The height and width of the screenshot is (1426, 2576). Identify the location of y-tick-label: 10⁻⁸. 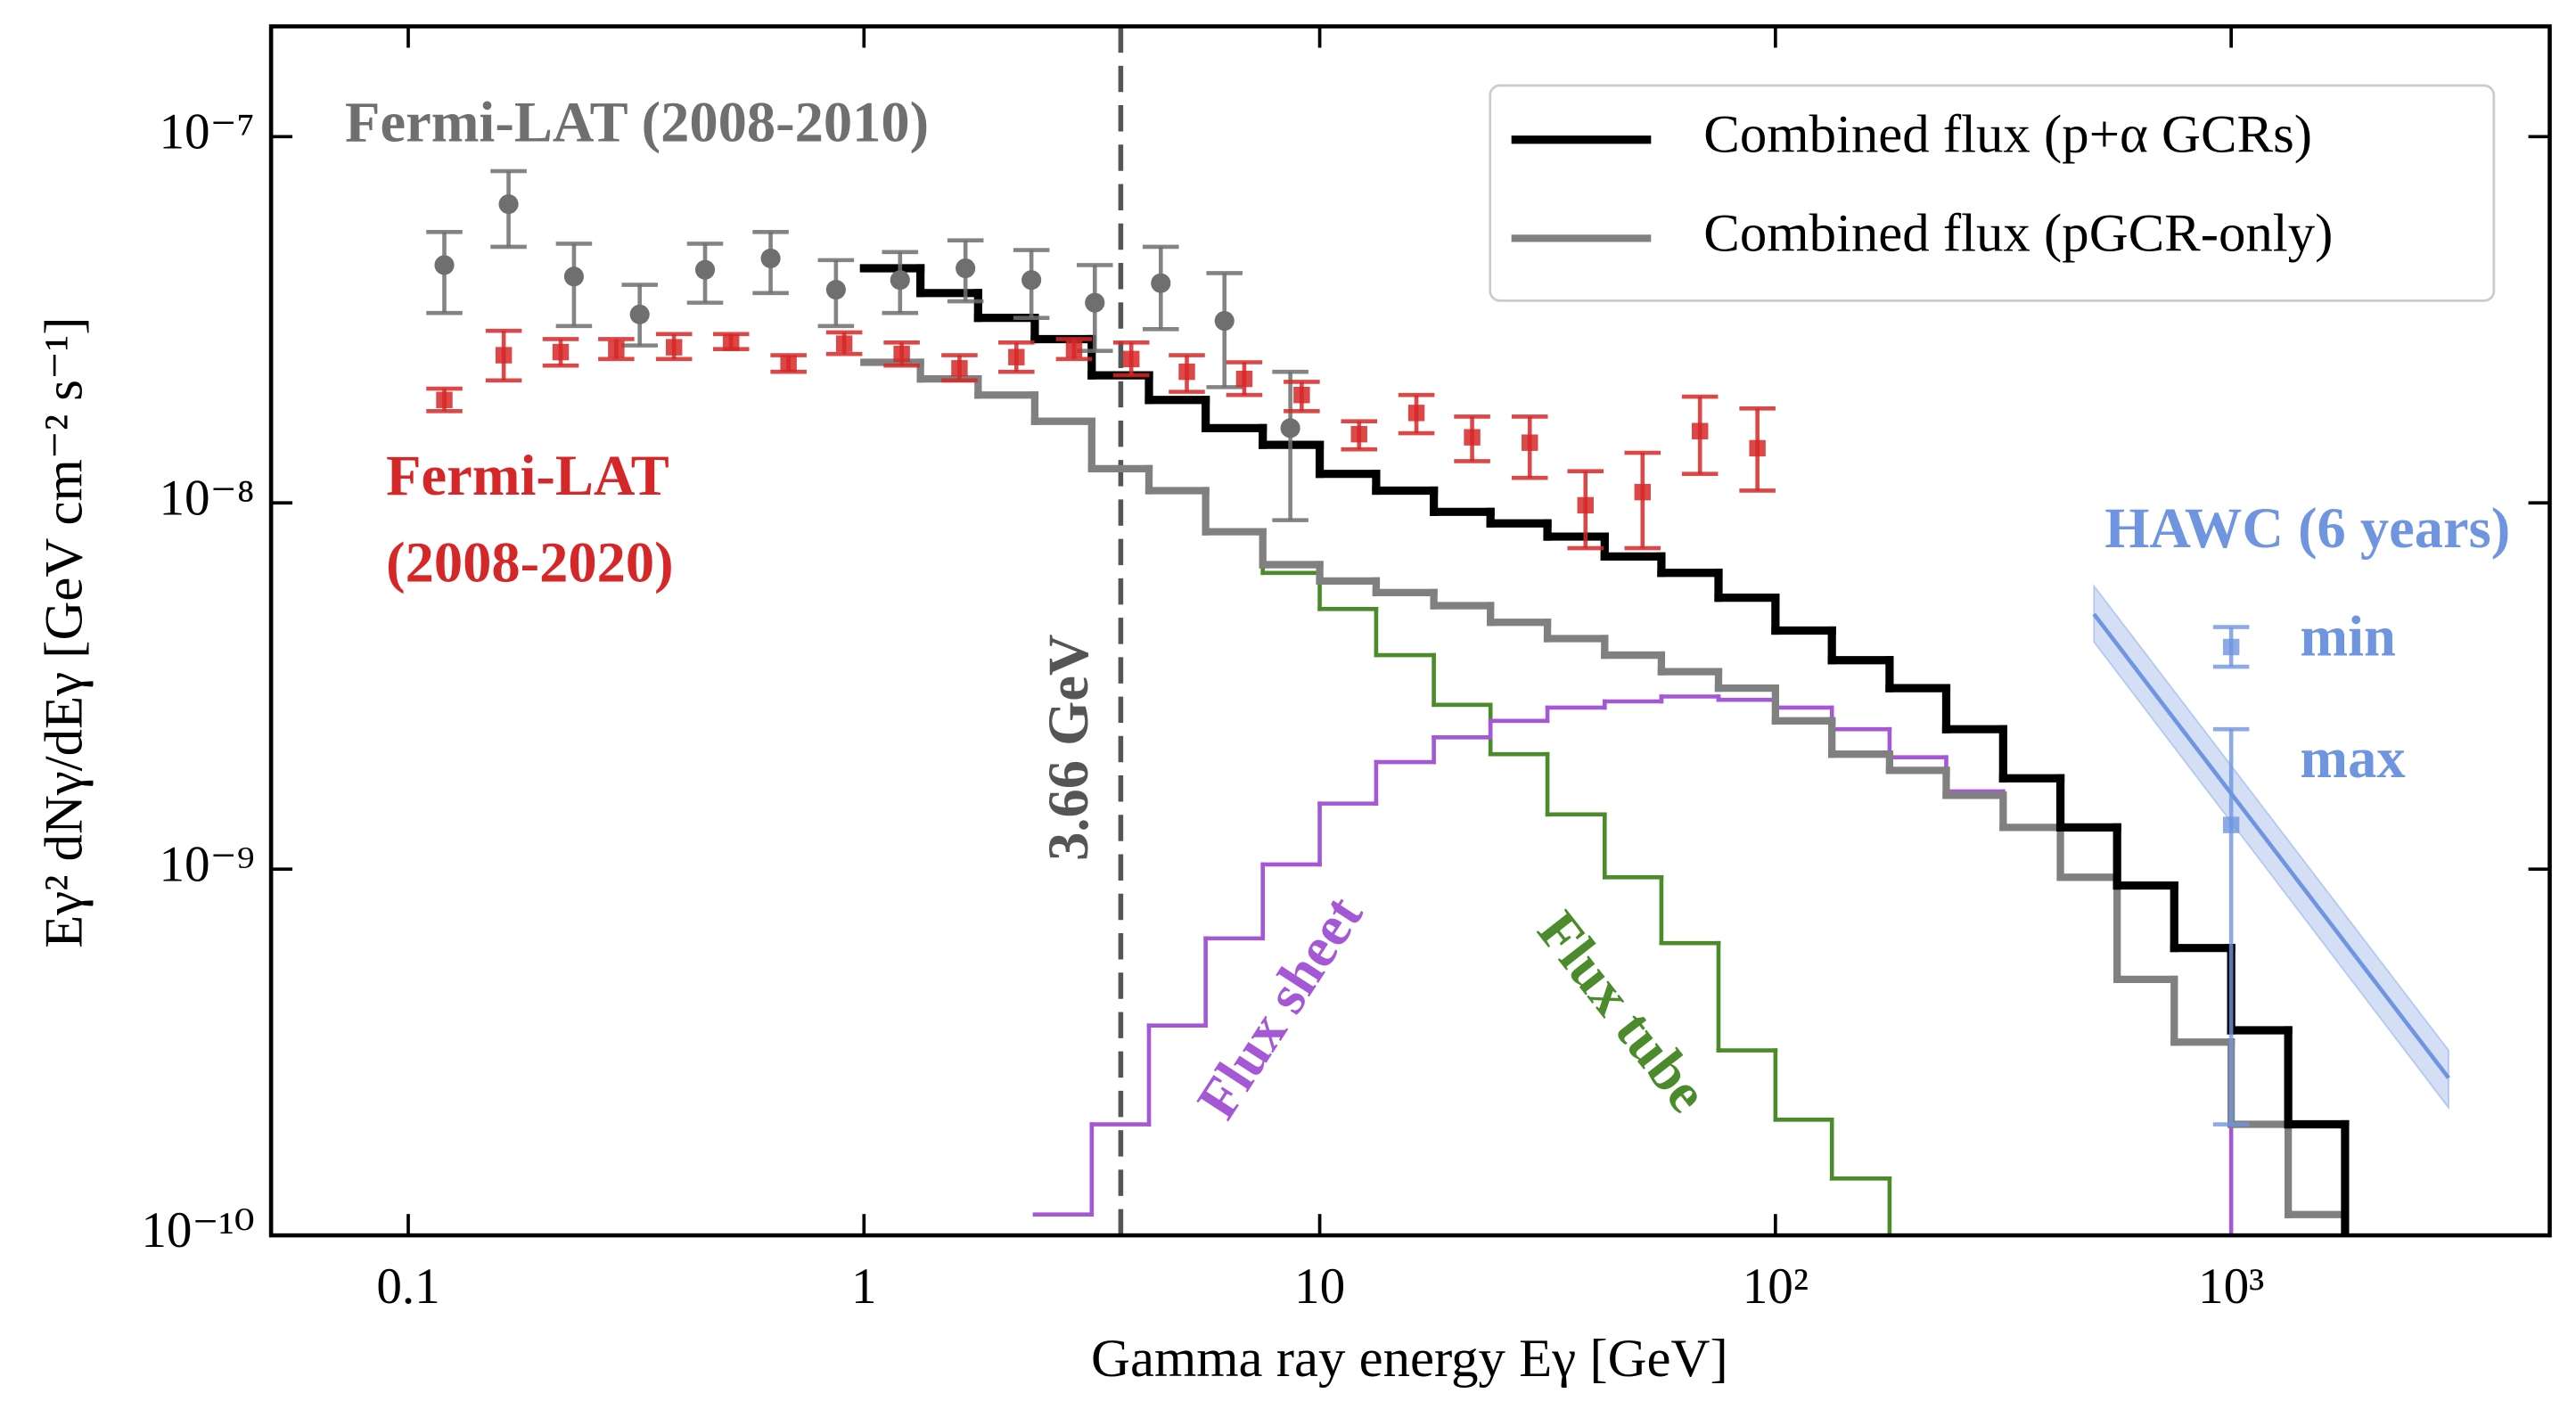
(207, 498).